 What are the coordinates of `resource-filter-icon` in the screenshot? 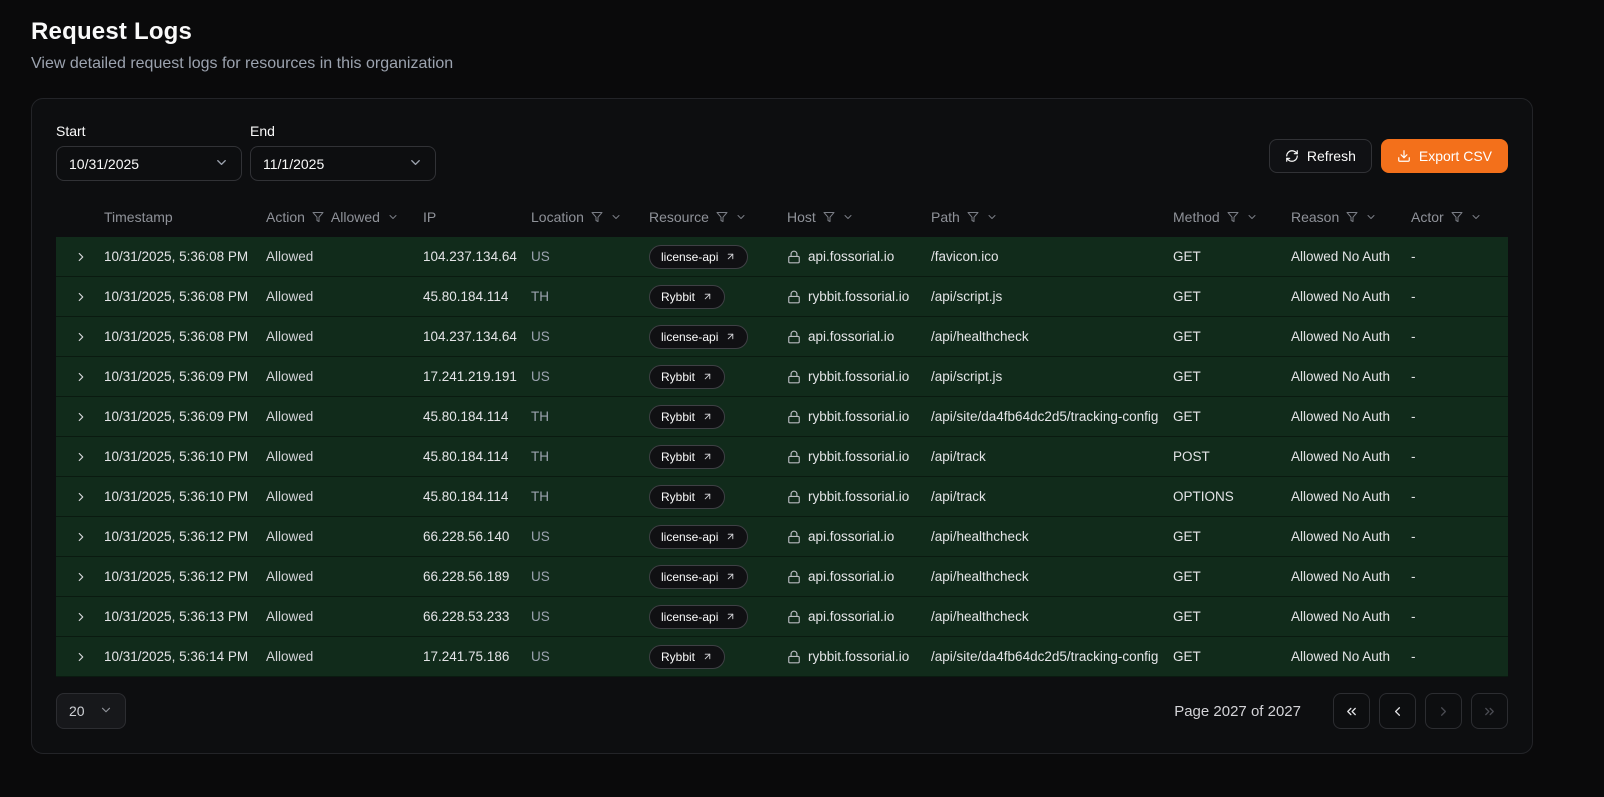 It's located at (722, 217).